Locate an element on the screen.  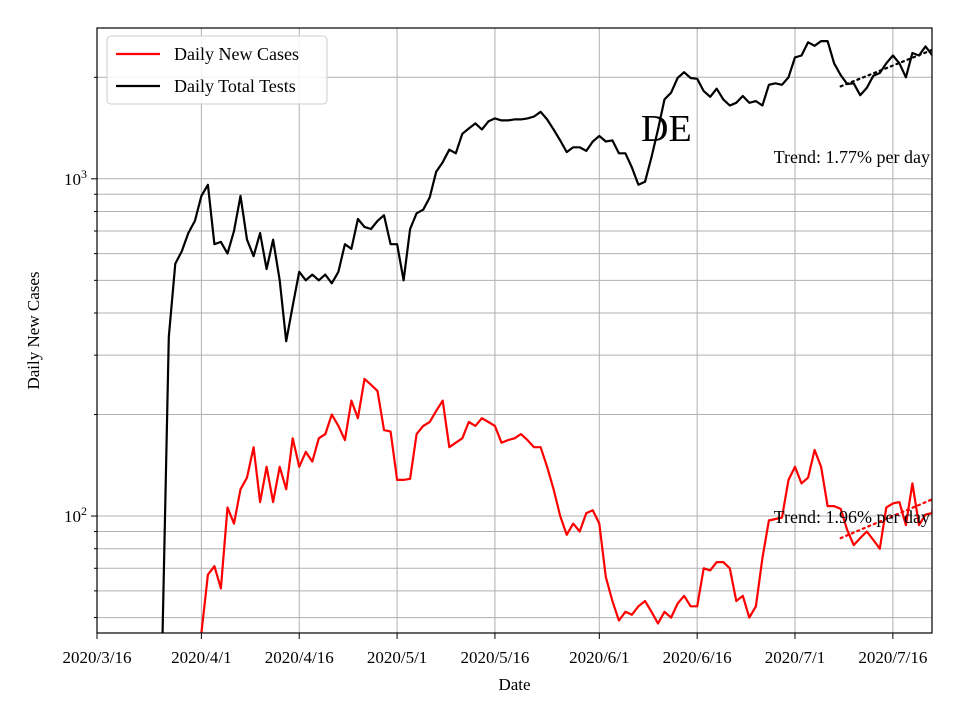
x-tick-label: 2020/5/16 is located at coordinates (494, 657).